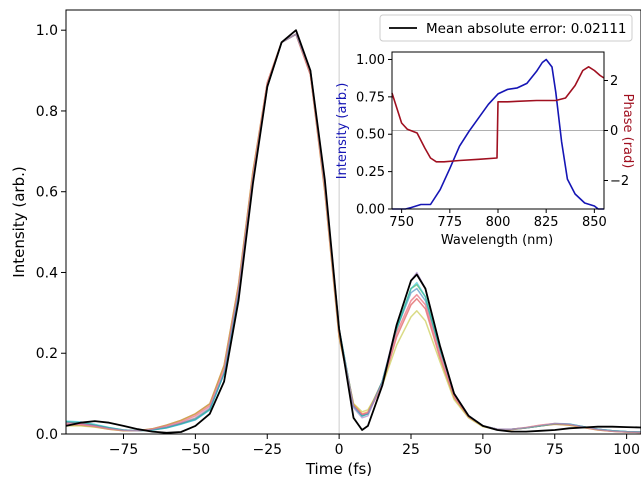  What do you see at coordinates (47, 112) in the screenshot?
I see `y-tick-label: 0.8` at bounding box center [47, 112].